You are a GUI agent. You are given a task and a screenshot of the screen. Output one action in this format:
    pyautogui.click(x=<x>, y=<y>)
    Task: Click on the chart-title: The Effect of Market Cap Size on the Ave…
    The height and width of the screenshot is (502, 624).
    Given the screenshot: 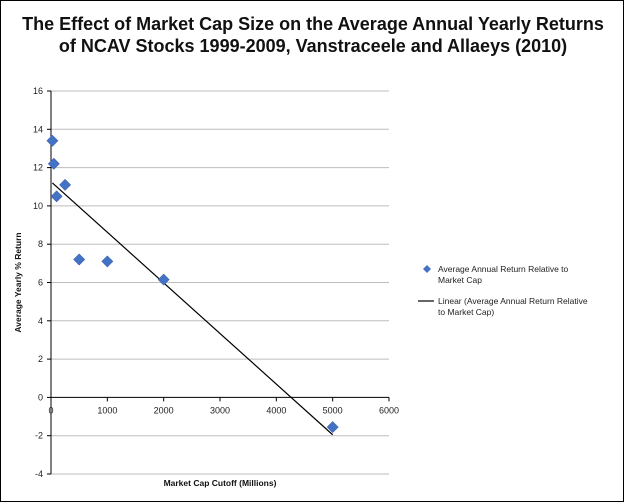 What is the action you would take?
    pyautogui.click(x=313, y=35)
    